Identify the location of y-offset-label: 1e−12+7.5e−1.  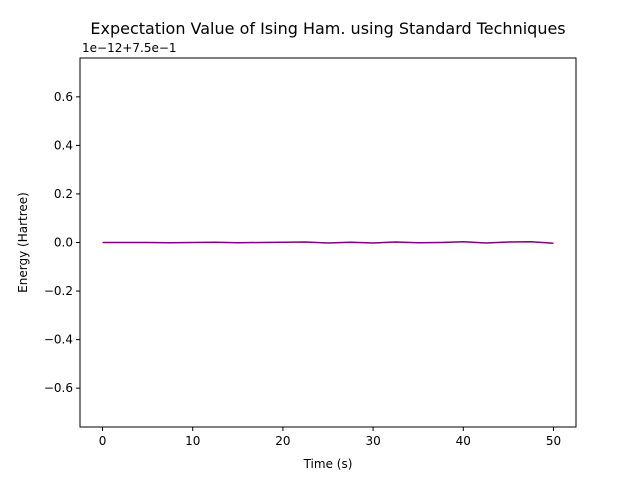
(129, 48).